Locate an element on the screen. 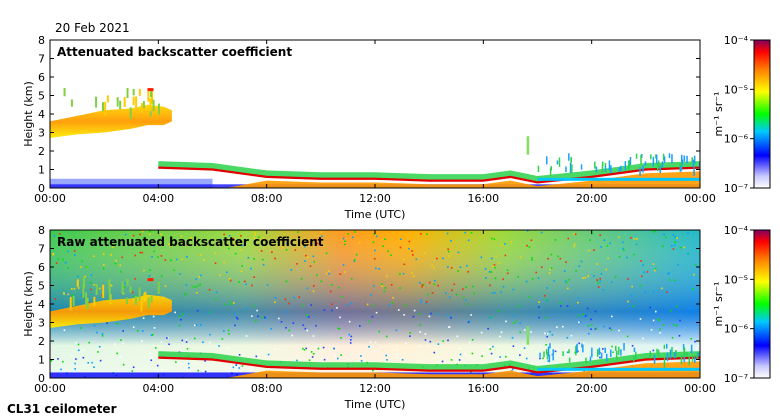 This screenshot has width=780, height=420. cloud-base-line is located at coordinates (429, 365).